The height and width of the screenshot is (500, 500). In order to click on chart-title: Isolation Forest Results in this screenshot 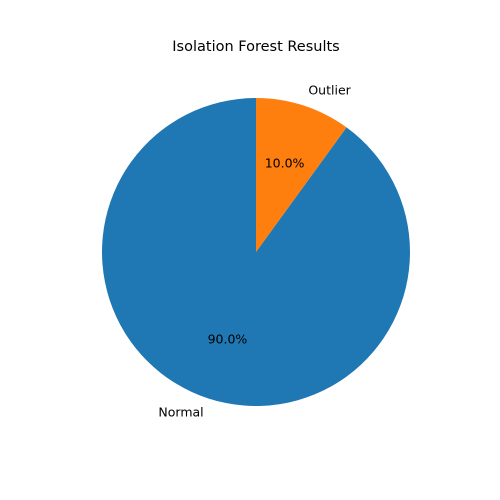, I will do `click(255, 47)`.